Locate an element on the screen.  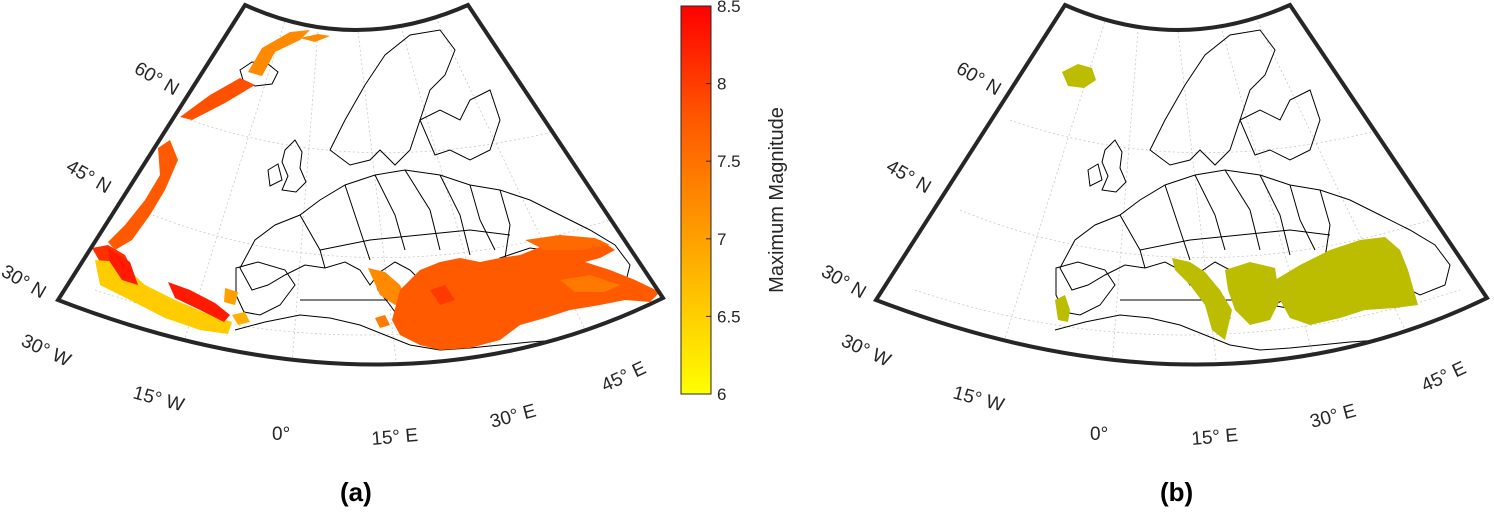
lon-label-15e-b: 15° E is located at coordinates (1215, 437).